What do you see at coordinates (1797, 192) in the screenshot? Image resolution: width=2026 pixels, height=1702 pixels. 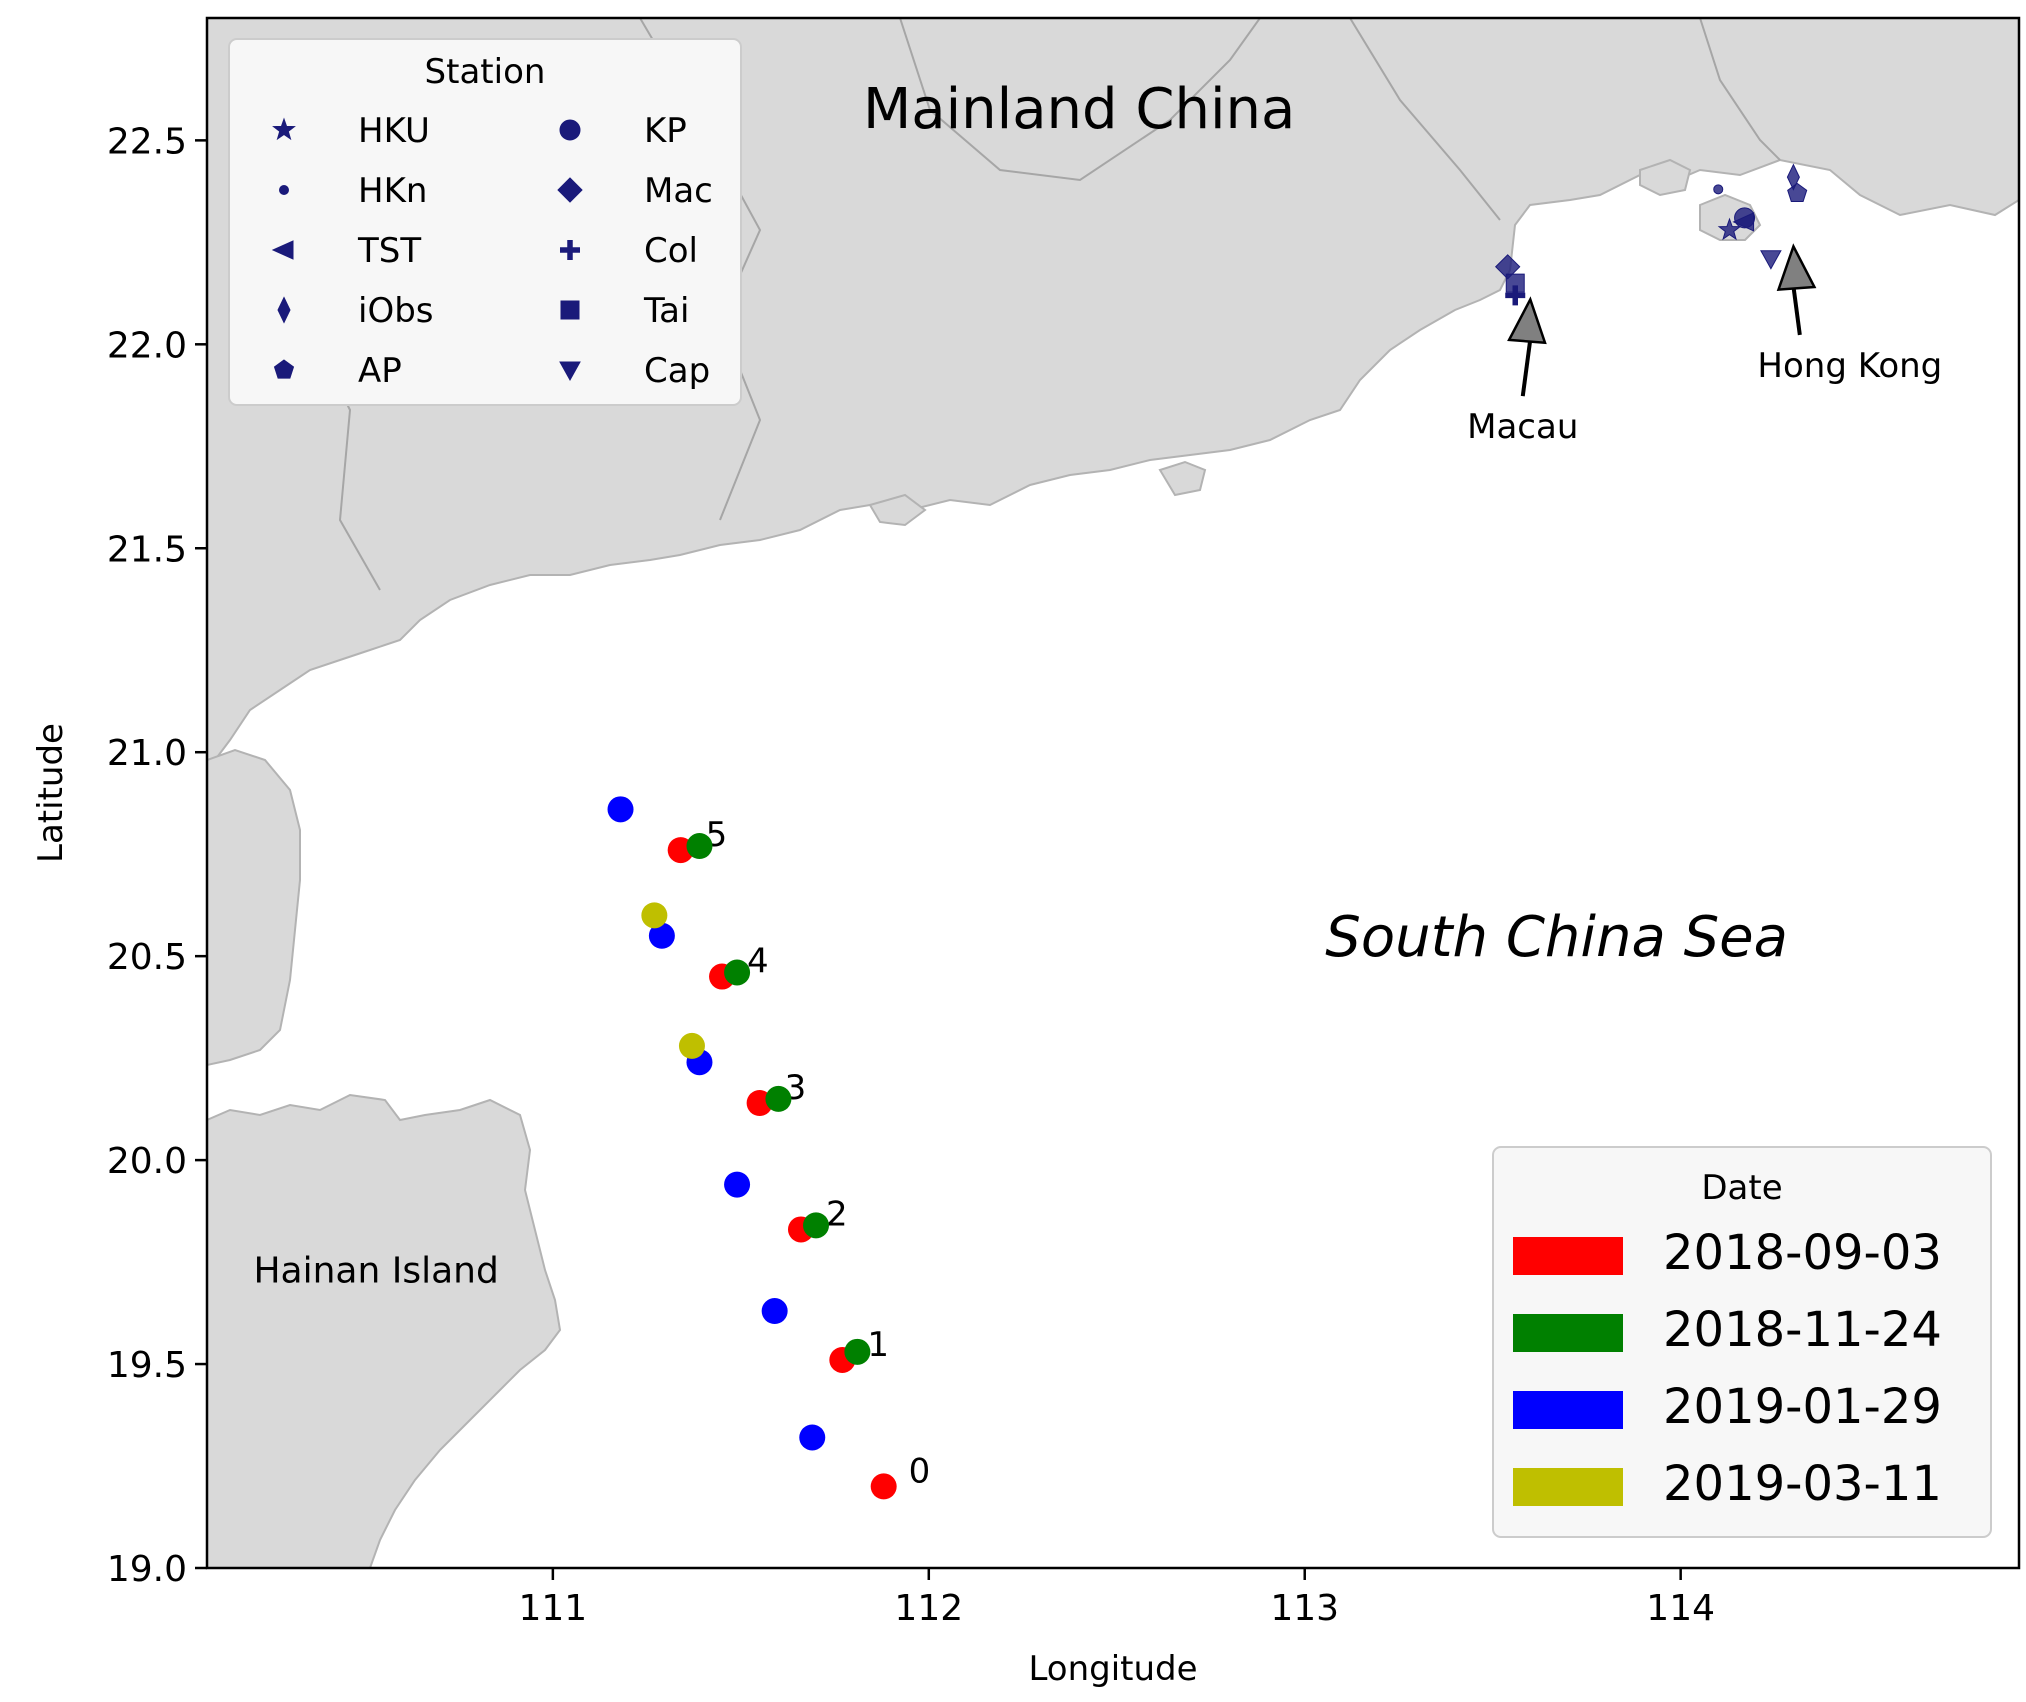 I see `station-marker-ap` at bounding box center [1797, 192].